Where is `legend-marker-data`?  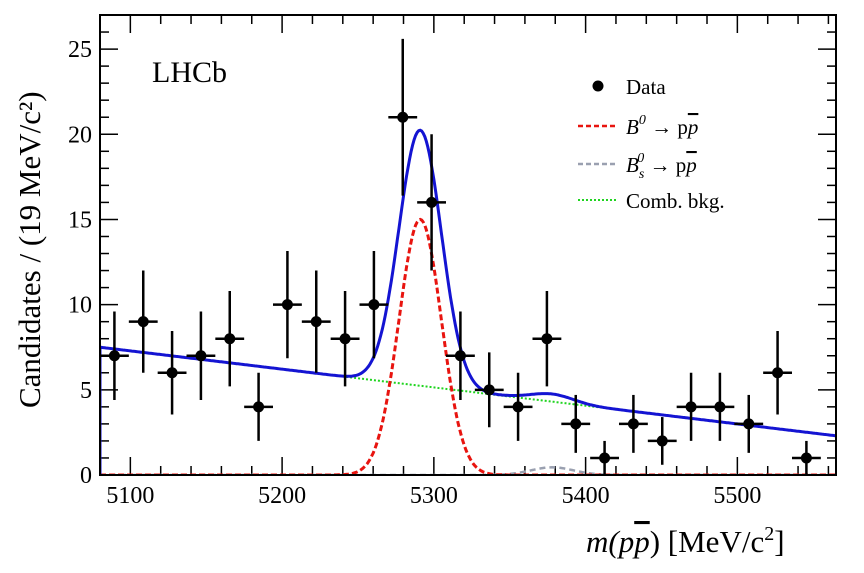
legend-marker-data is located at coordinates (598, 86).